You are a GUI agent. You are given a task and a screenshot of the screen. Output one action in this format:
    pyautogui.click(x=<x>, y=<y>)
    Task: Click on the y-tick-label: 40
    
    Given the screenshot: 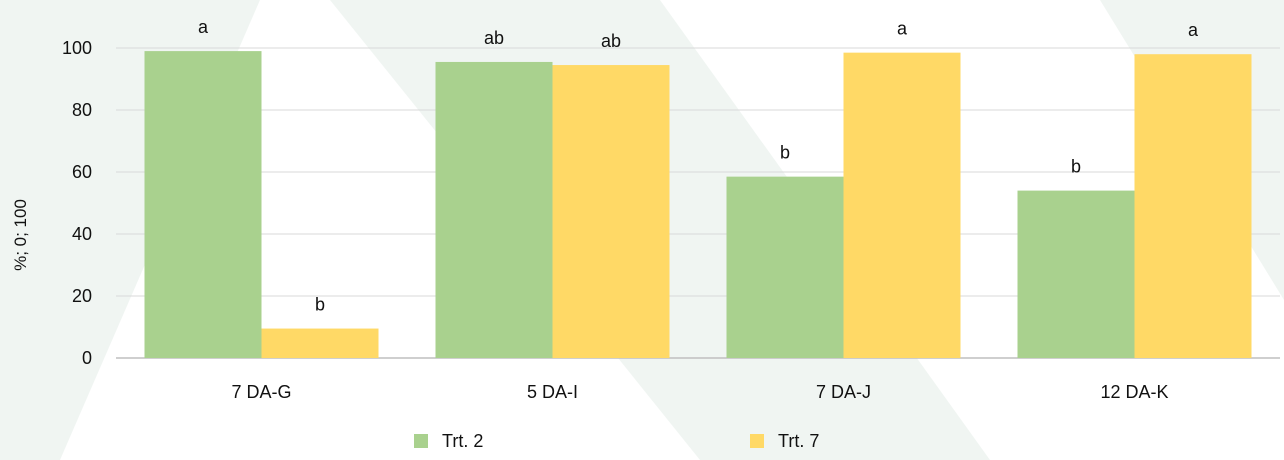 What is the action you would take?
    pyautogui.click(x=82, y=234)
    